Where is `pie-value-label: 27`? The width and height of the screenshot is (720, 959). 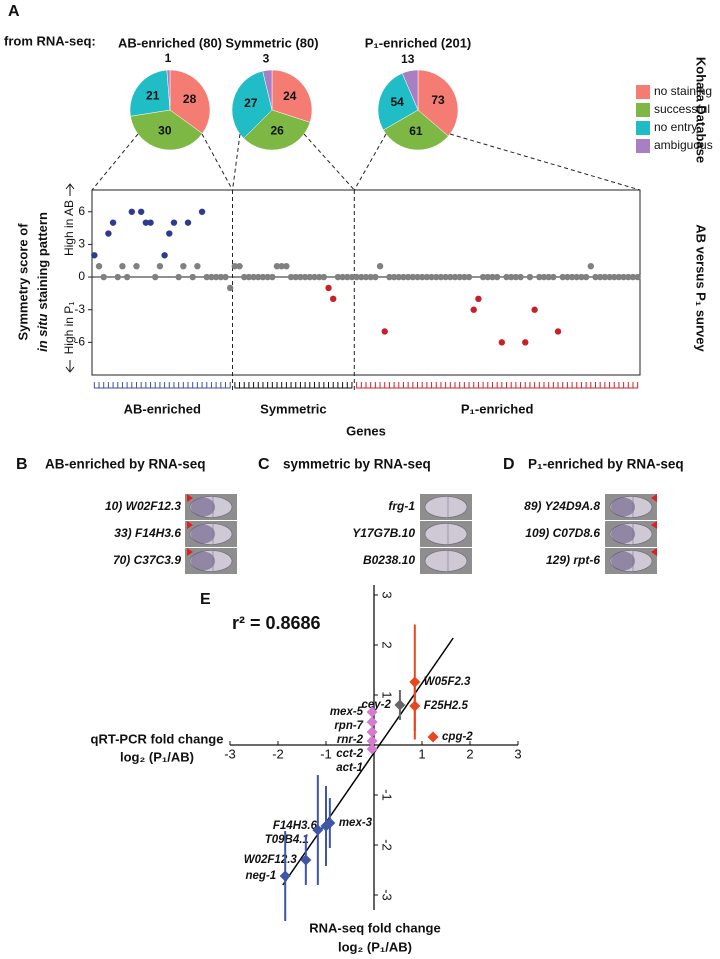
pie-value-label: 27 is located at coordinates (251, 103).